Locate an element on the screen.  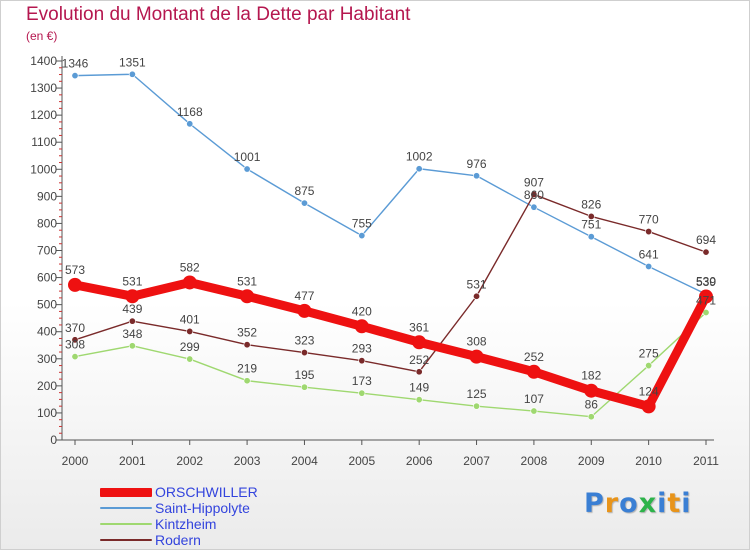
chart-unit: (en €) is located at coordinates (42, 36).